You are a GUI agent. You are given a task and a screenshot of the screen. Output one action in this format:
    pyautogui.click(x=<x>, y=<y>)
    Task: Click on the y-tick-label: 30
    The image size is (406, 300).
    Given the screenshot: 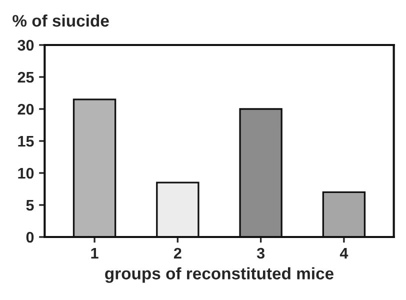 What is the action you would take?
    pyautogui.click(x=26, y=45)
    